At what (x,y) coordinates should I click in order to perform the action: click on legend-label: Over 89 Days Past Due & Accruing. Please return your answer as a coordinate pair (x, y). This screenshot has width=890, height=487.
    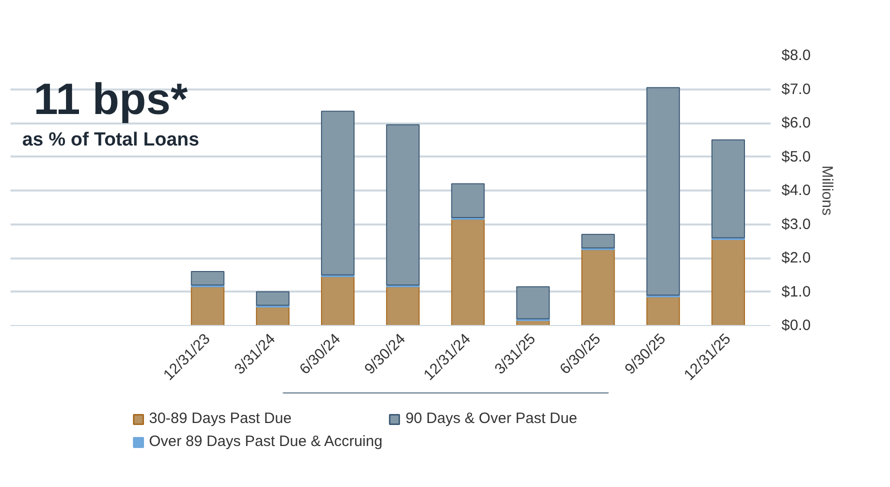
    Looking at the image, I should click on (265, 441).